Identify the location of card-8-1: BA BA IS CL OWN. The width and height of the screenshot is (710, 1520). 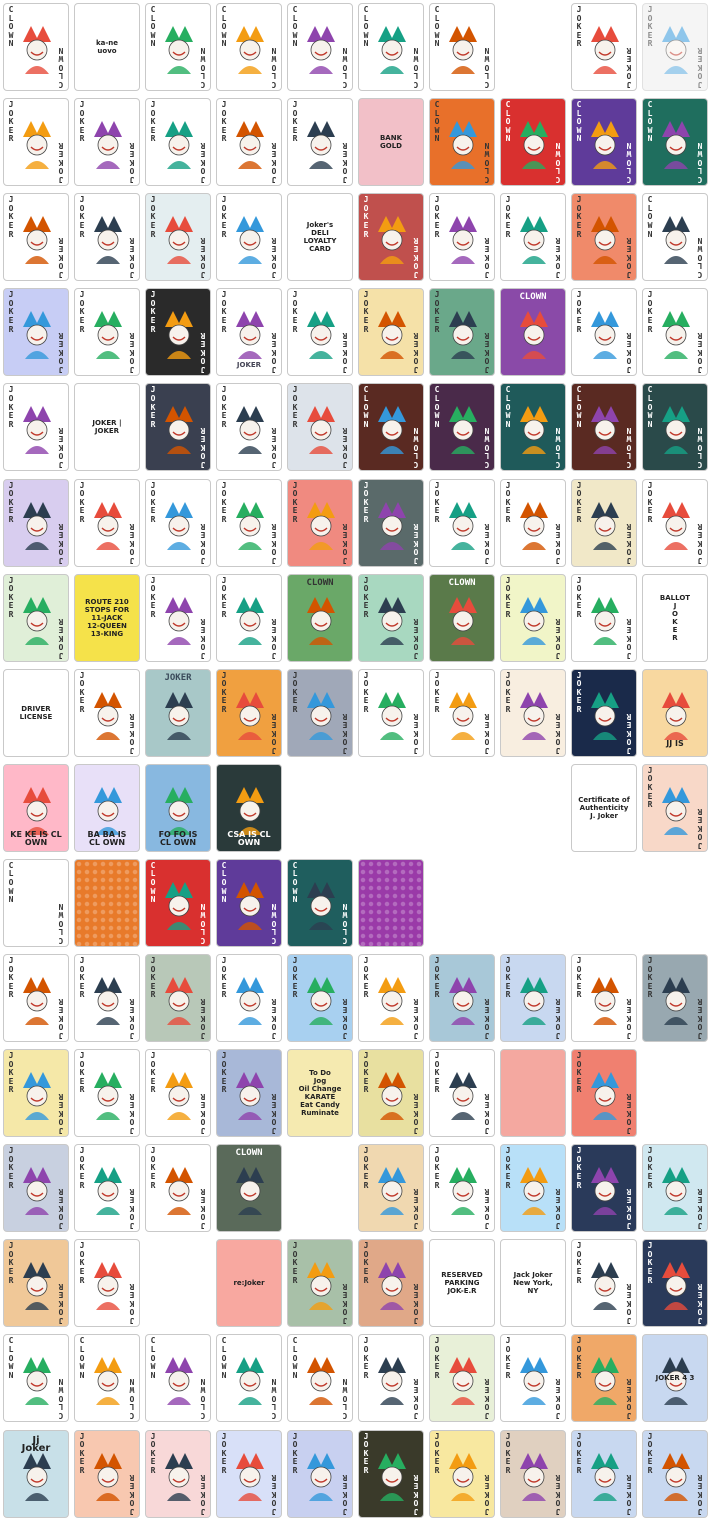
(107, 807).